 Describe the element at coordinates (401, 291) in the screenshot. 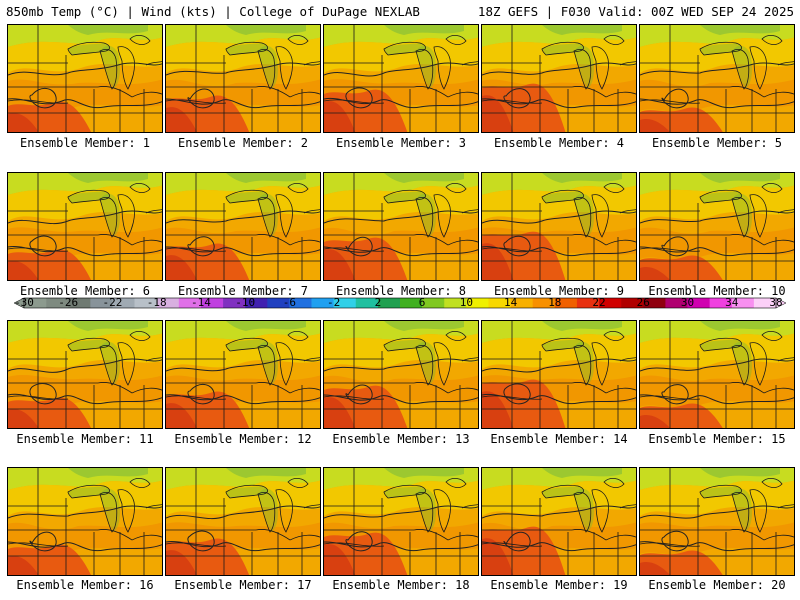

I see `member-label-8: Ensemble Member: 8` at that location.